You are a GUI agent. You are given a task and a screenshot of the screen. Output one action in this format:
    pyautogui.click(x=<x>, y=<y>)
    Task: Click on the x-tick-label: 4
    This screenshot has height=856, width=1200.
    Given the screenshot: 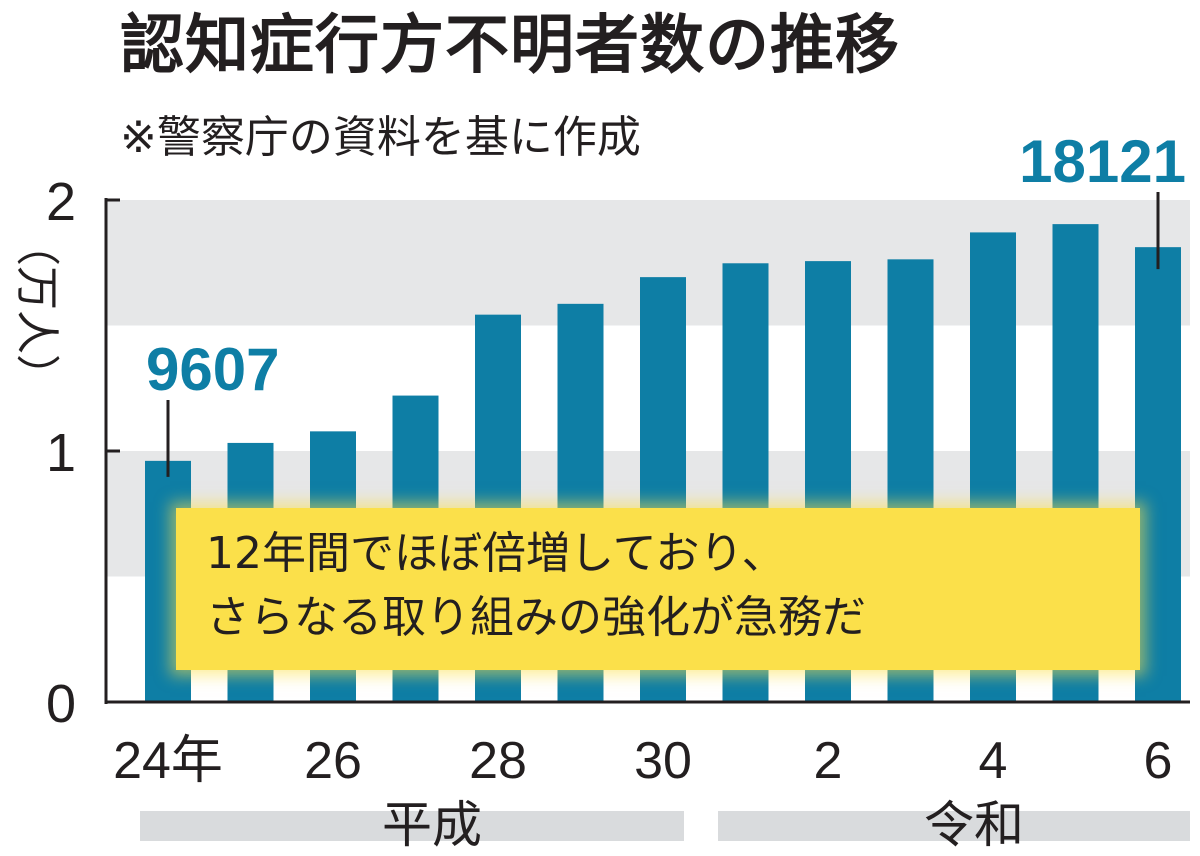 What is the action you would take?
    pyautogui.click(x=993, y=761)
    